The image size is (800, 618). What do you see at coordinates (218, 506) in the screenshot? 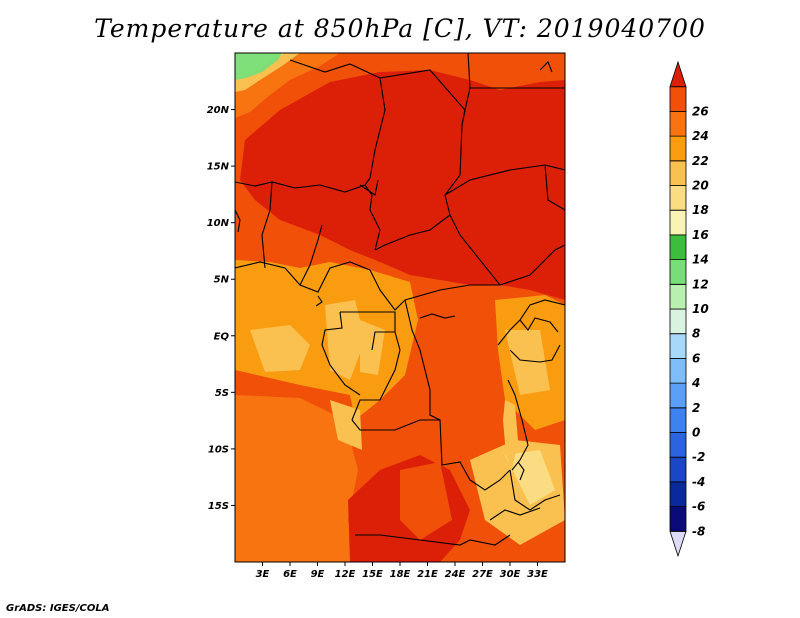
I see `y-tick-label: 15S` at bounding box center [218, 506].